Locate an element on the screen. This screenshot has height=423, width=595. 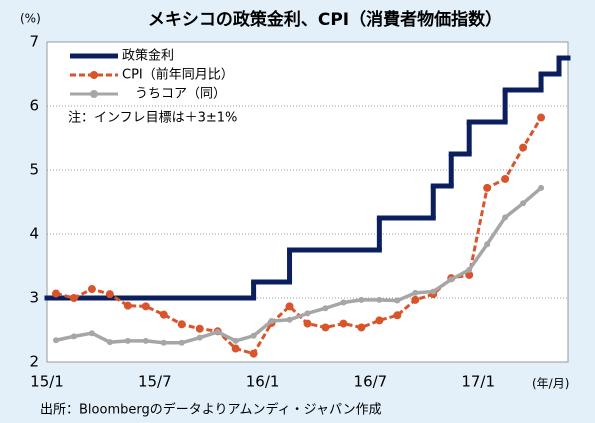
legend-label: 政策金利 is located at coordinates (148, 56).